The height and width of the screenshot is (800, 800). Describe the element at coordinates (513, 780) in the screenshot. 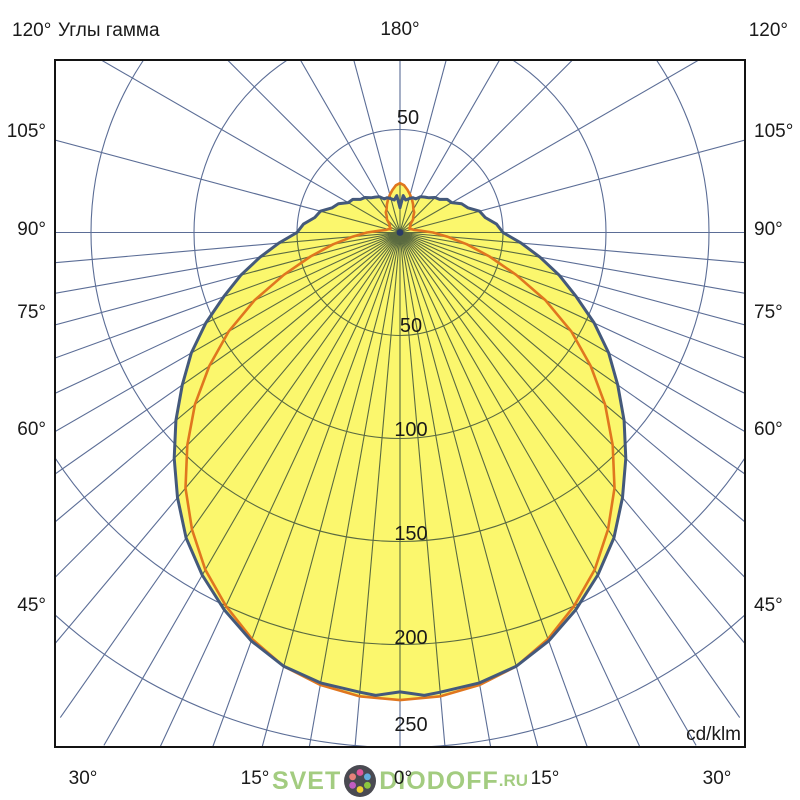

I see `watermark-text-tld: .RU` at that location.